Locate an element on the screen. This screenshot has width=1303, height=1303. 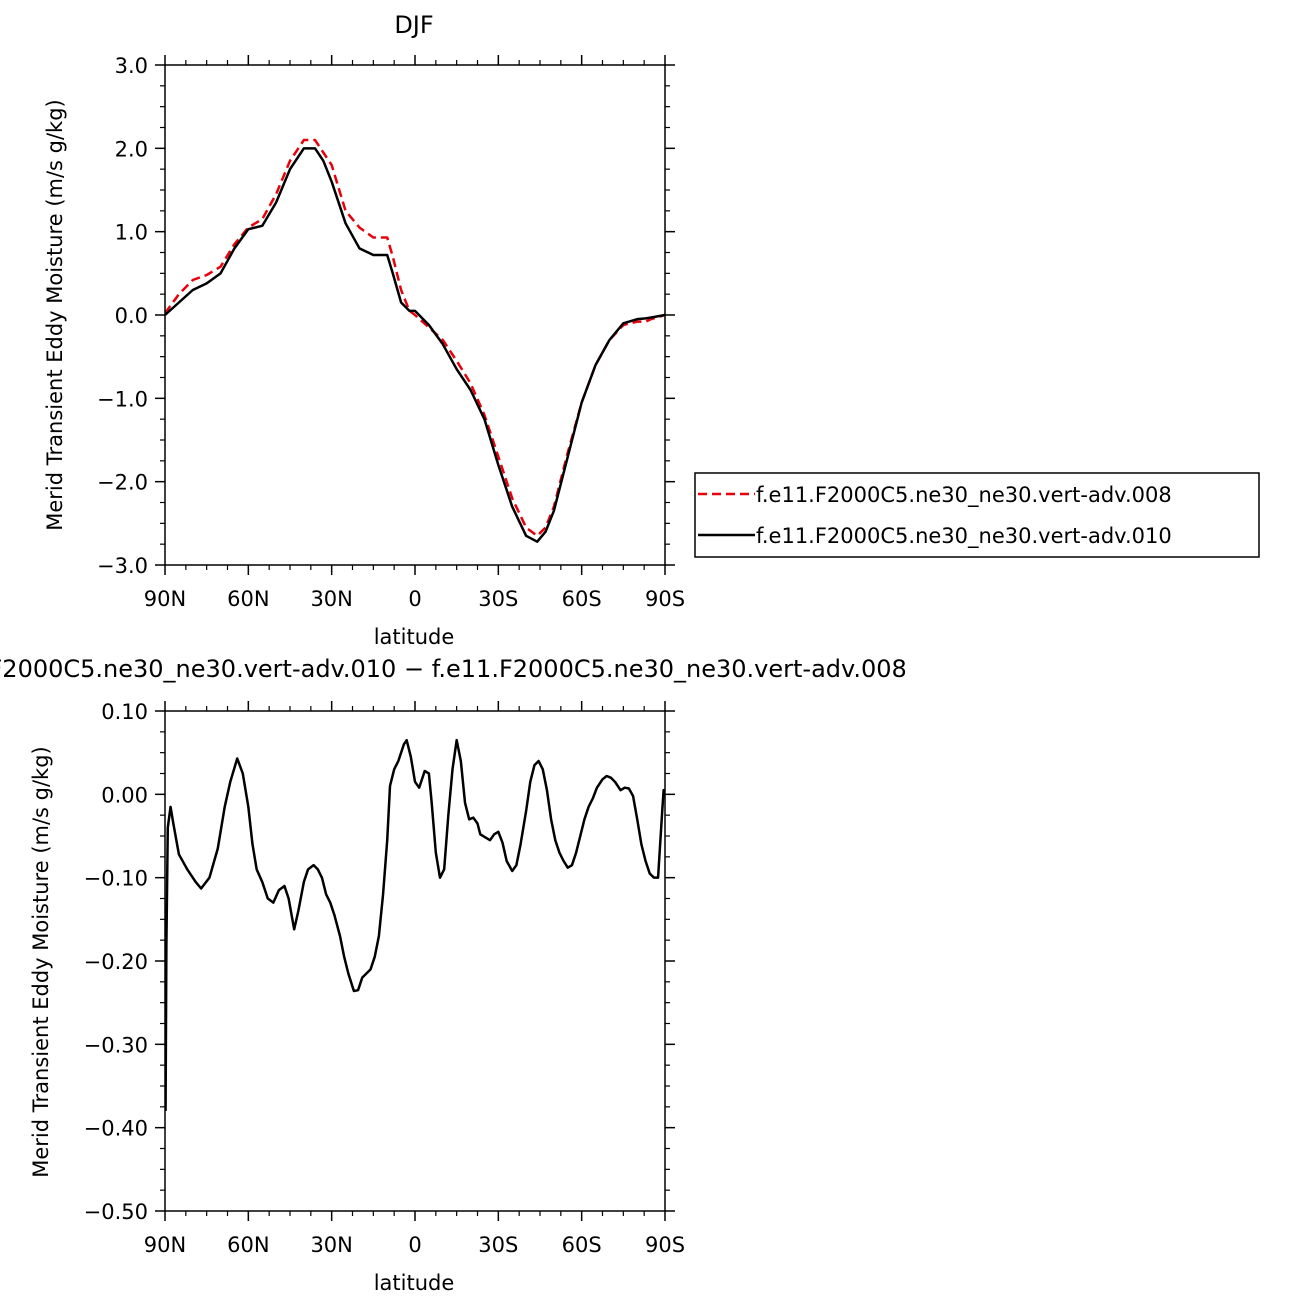
top-y-tick-label: −3.0 is located at coordinates (122, 566).